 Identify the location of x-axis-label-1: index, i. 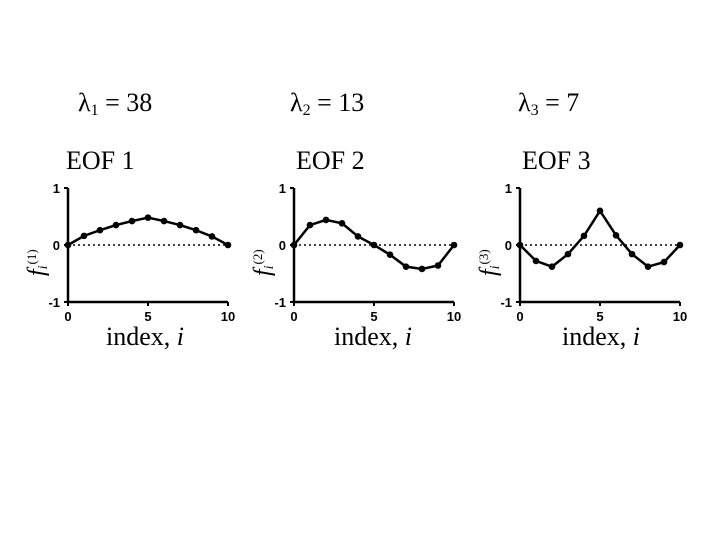
(145, 336).